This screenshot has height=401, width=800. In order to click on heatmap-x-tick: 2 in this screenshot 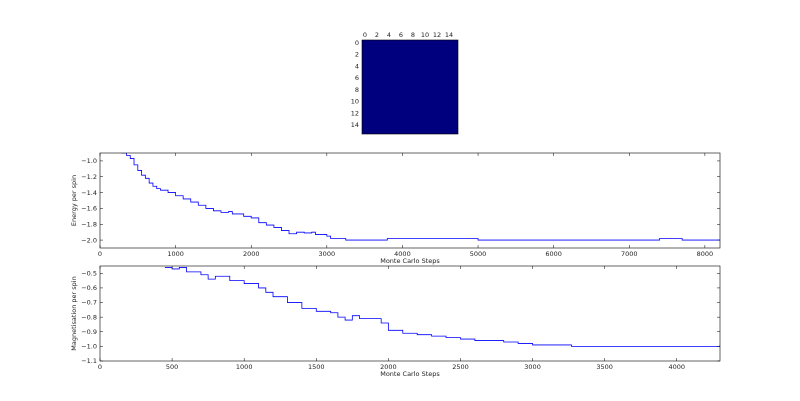, I will do `click(377, 35)`.